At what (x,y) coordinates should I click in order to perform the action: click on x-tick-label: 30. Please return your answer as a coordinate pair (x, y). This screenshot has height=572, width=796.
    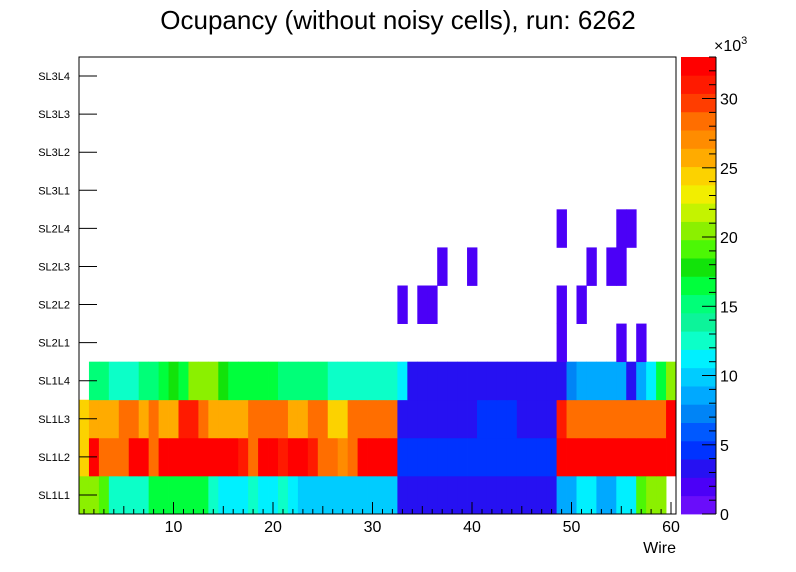
    Looking at the image, I should click on (373, 527).